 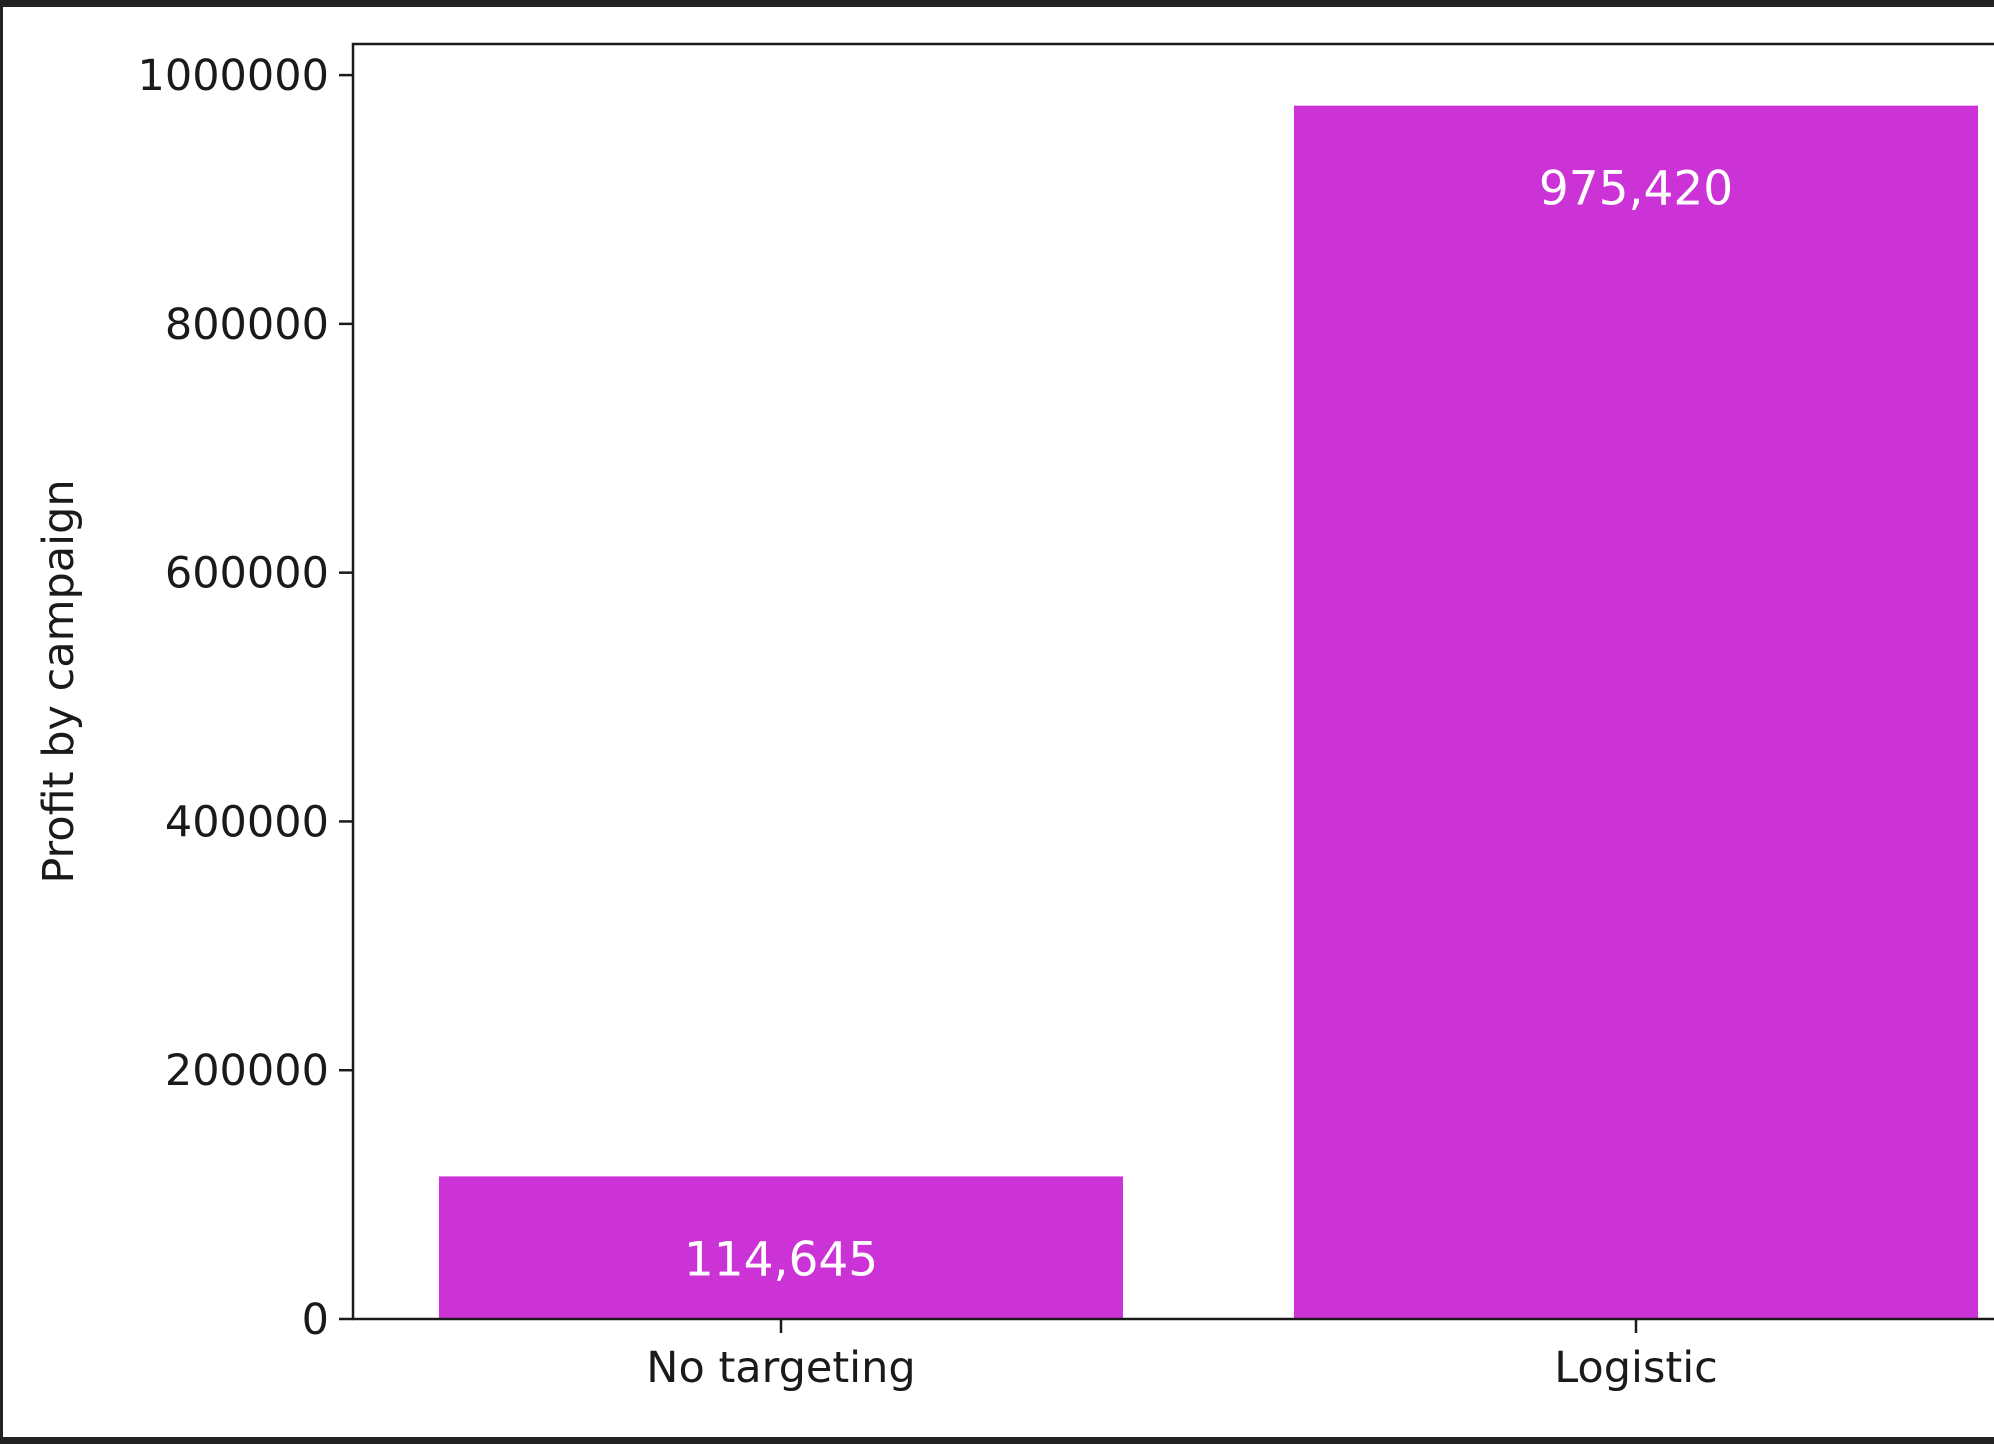 I want to click on x-axis: No targeting Logistic, so click(x=1182, y=1356).